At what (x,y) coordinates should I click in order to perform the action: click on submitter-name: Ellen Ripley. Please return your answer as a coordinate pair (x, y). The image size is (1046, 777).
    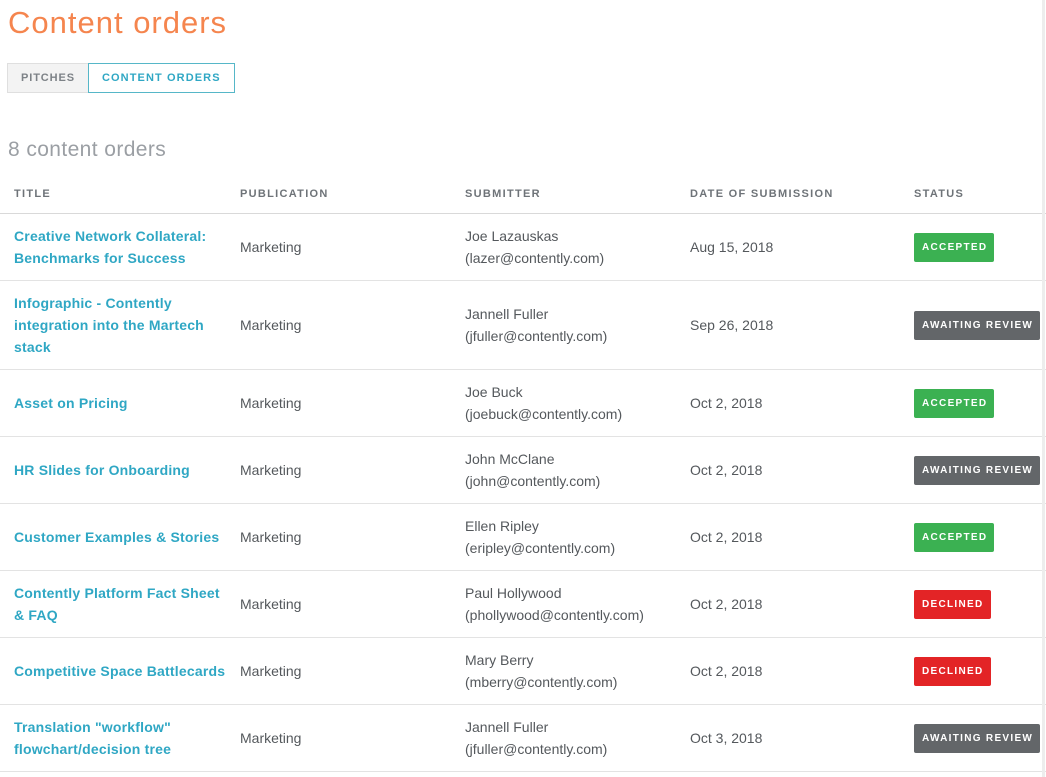
    Looking at the image, I should click on (502, 526).